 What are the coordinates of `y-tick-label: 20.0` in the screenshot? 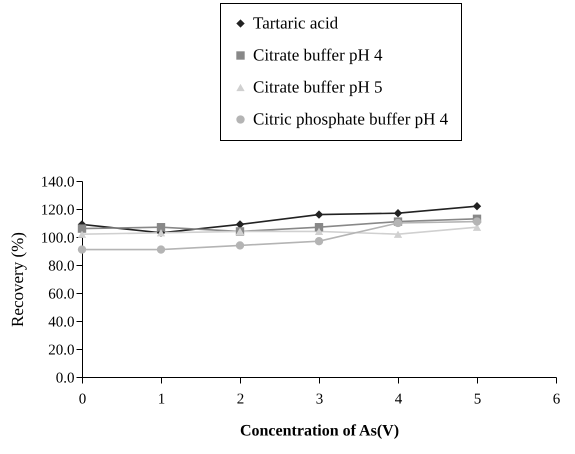 It's located at (61, 350).